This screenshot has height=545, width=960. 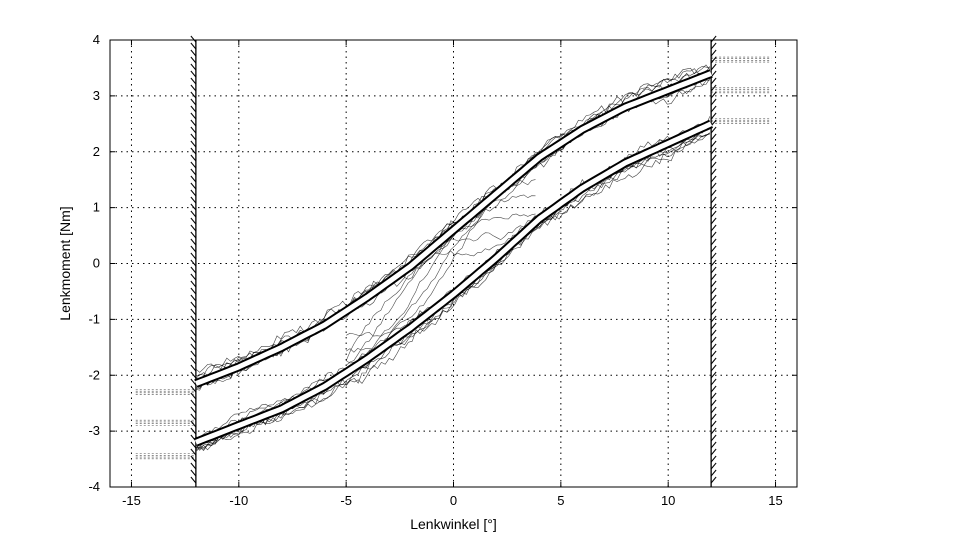 I want to click on x-tick-label: 10, so click(x=668, y=500).